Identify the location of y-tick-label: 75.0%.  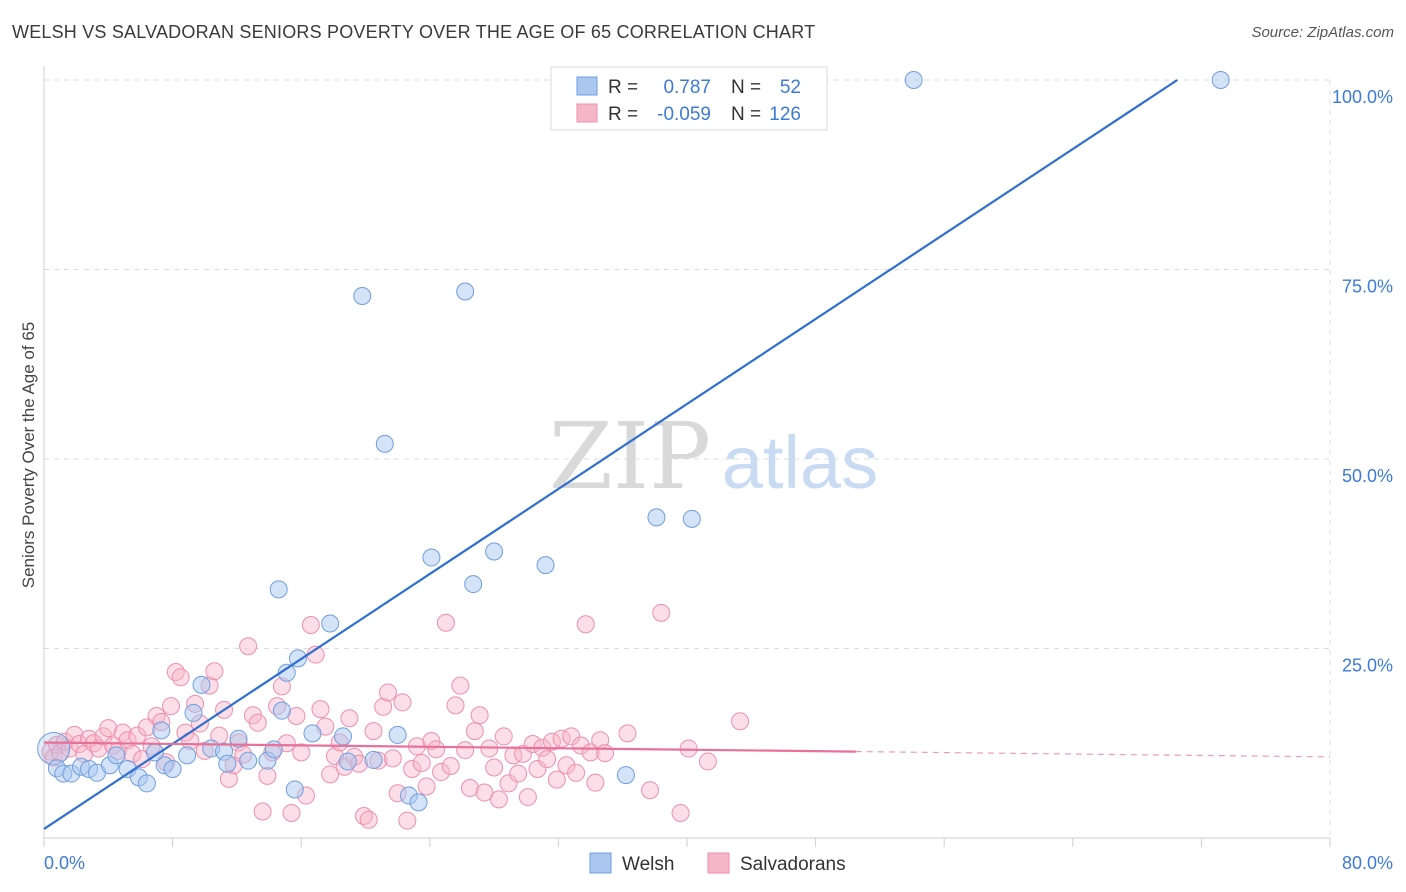
(1367, 287).